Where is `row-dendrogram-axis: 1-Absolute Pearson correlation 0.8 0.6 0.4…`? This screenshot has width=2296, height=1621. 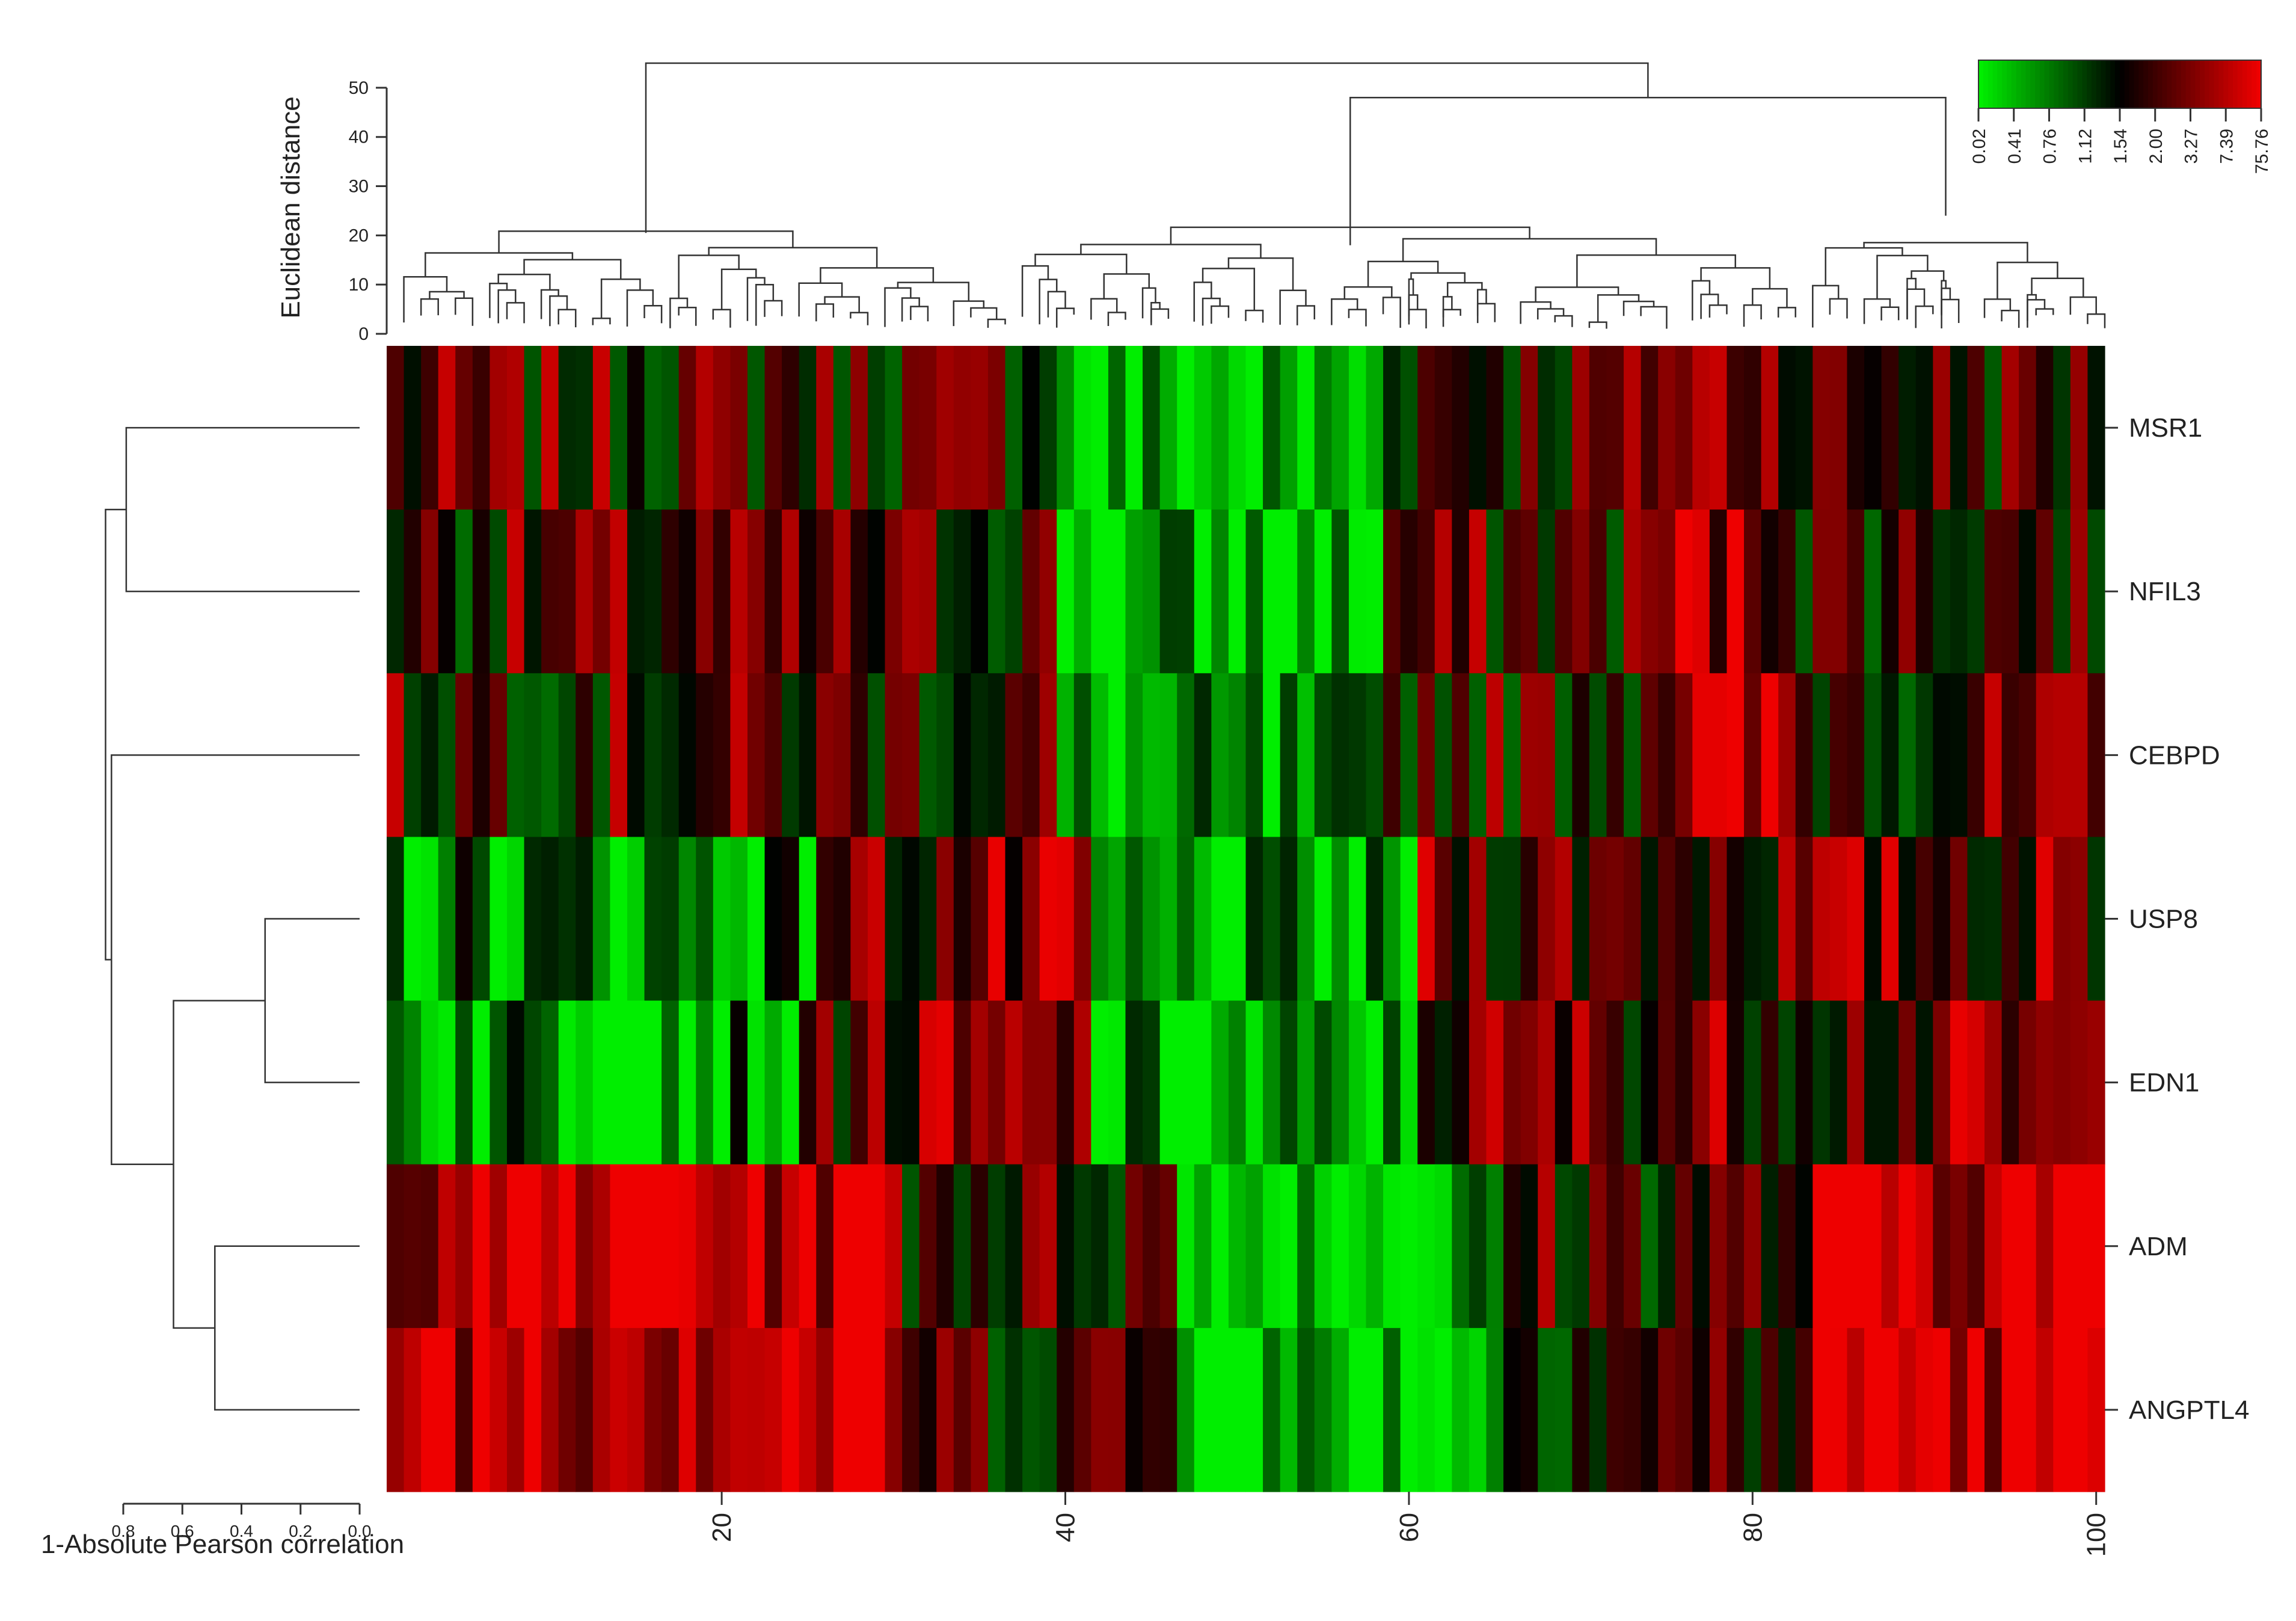
row-dendrogram-axis: 1-Absolute Pearson correlation 0.8 0.6 0.4… is located at coordinates (222, 1531).